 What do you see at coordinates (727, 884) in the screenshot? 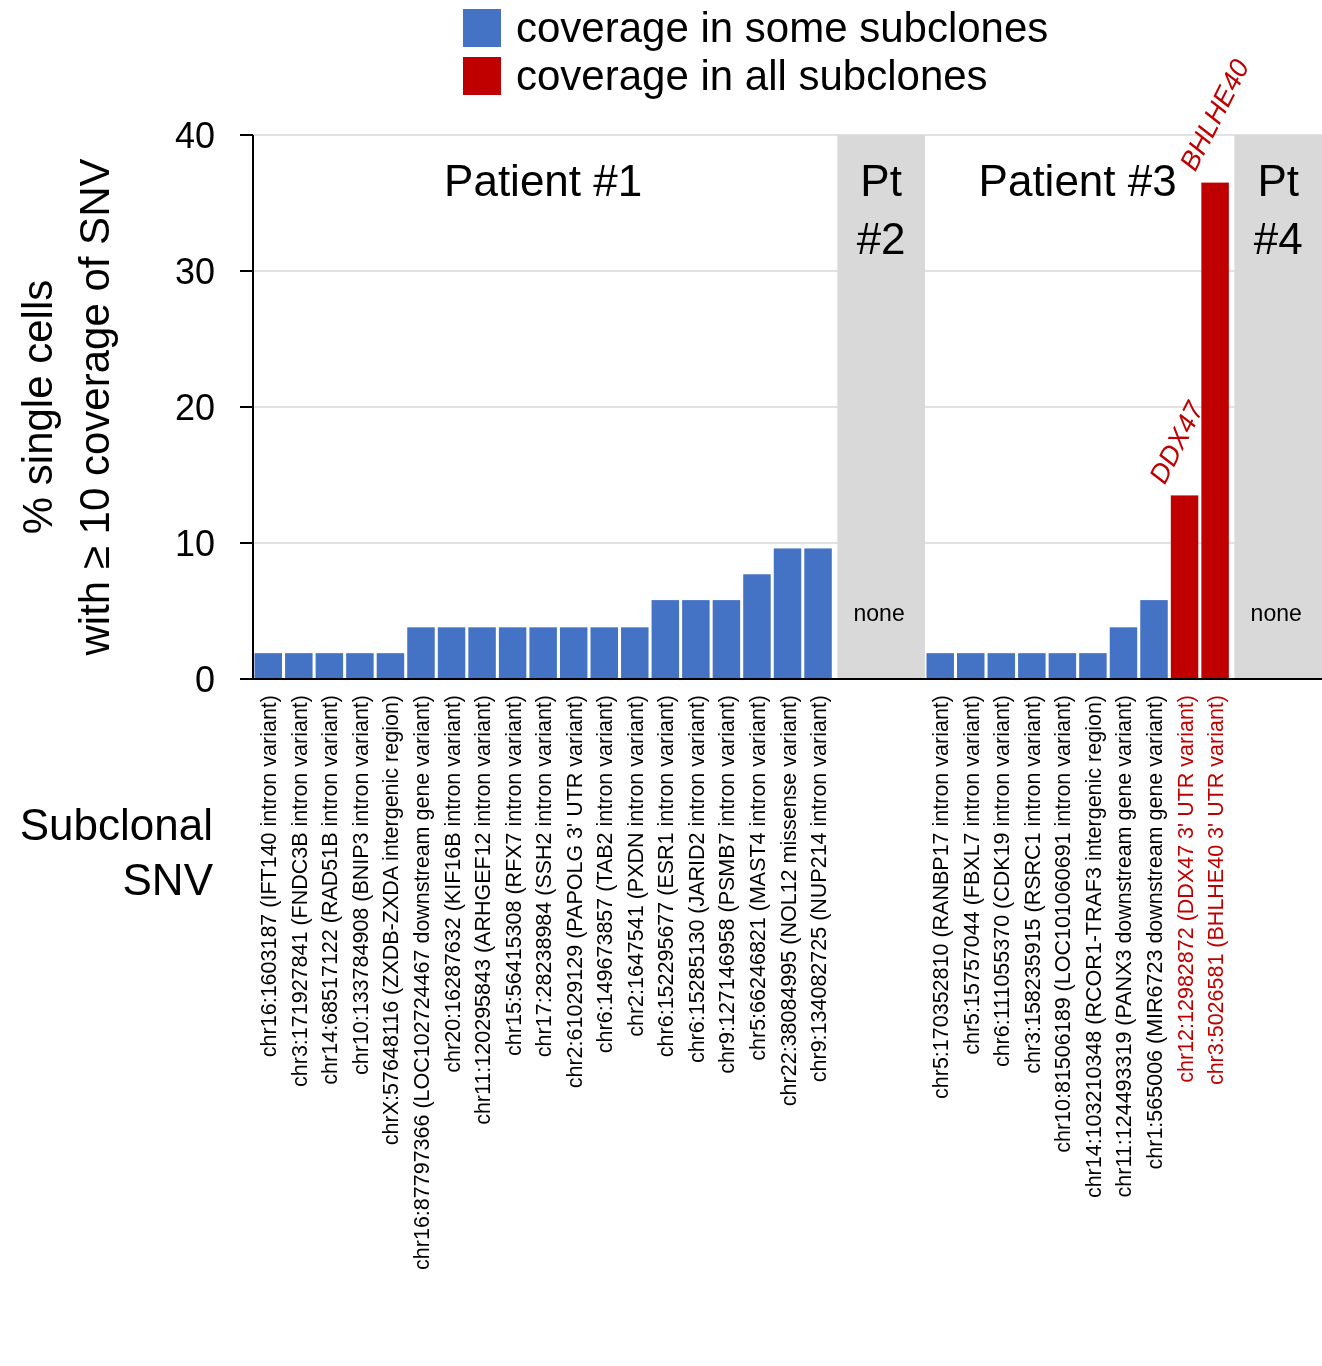
I see `x-tick-label: chr9:127146958 (PSMB7 intron variant)` at bounding box center [727, 884].